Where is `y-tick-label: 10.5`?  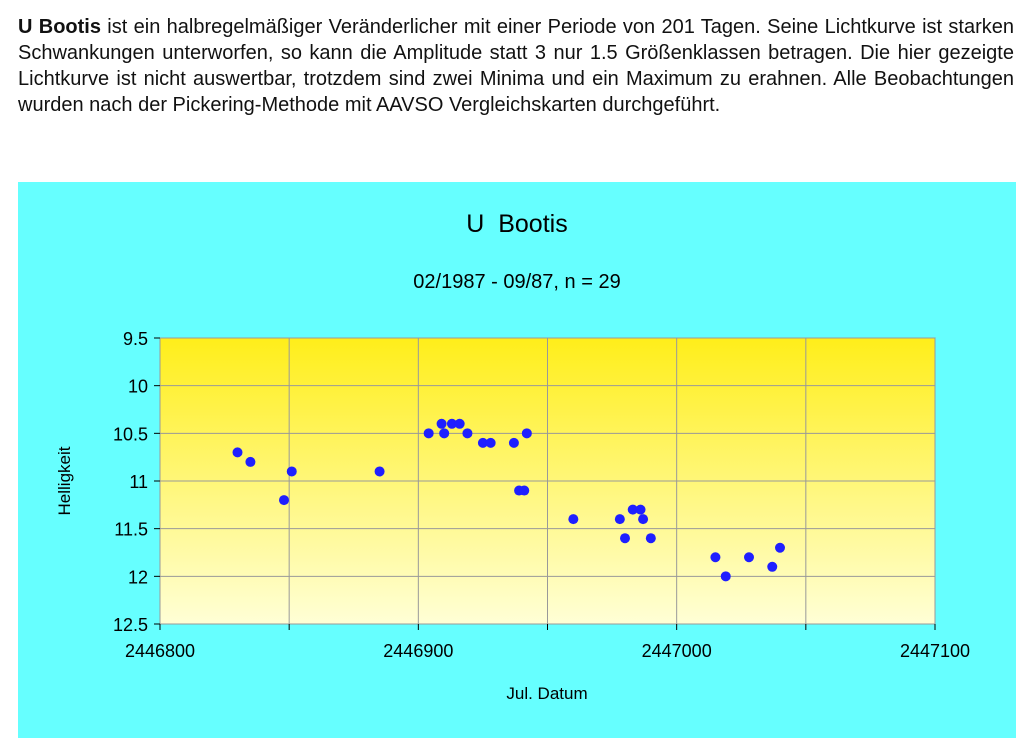 y-tick-label: 10.5 is located at coordinates (130, 434).